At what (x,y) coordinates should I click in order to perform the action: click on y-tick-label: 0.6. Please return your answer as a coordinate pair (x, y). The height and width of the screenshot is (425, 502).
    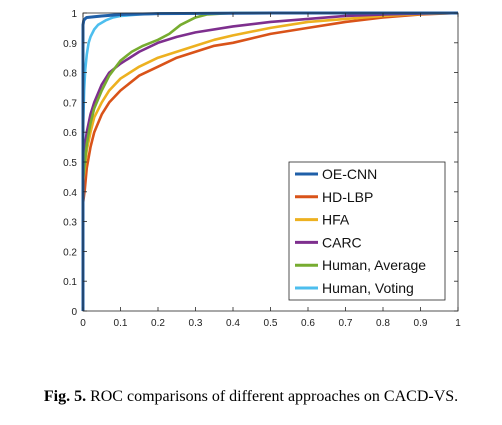
    Looking at the image, I should click on (70, 133).